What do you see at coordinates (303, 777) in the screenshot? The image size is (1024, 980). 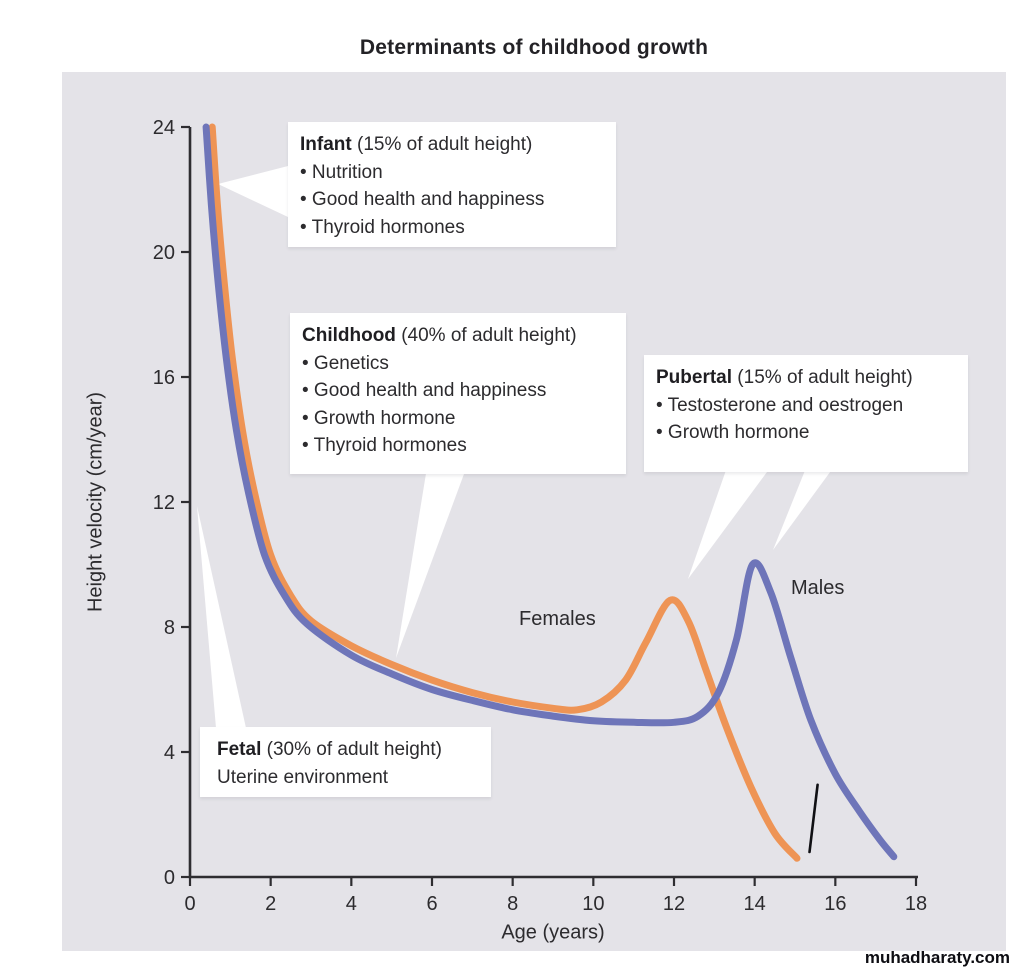 I see `annotation-fetal-body: Uterine environment` at bounding box center [303, 777].